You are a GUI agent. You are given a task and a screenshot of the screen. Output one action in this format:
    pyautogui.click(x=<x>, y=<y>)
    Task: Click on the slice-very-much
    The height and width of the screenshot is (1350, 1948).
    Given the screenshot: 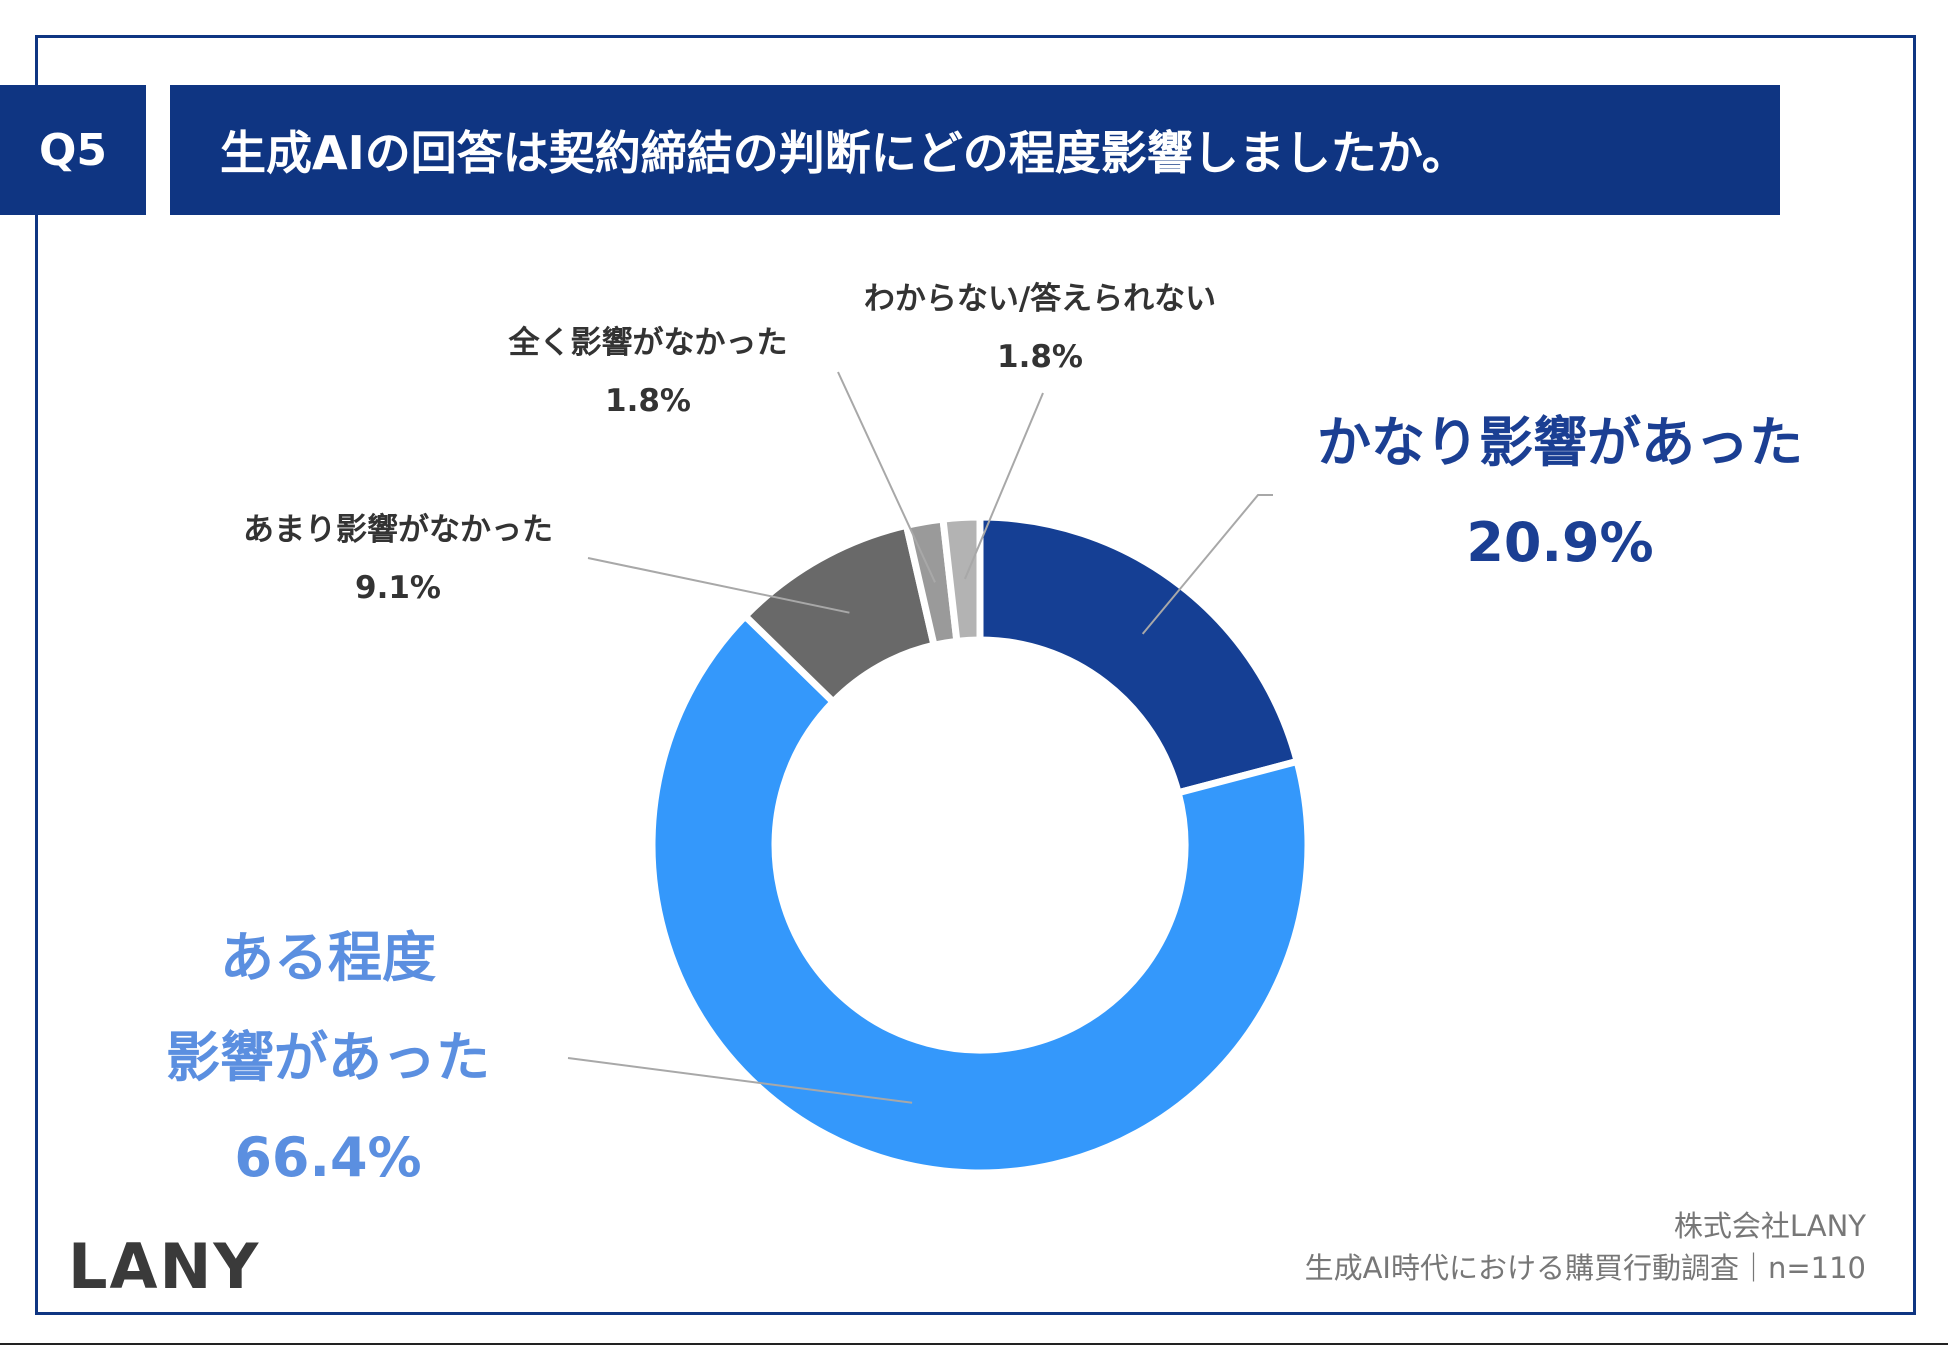 What is the action you would take?
    pyautogui.click(x=1139, y=655)
    